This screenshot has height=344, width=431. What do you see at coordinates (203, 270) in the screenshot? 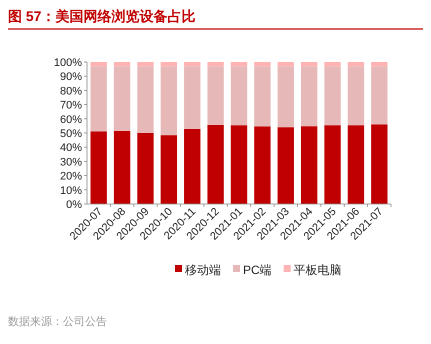
I see `legend-label: 移动端` at bounding box center [203, 270].